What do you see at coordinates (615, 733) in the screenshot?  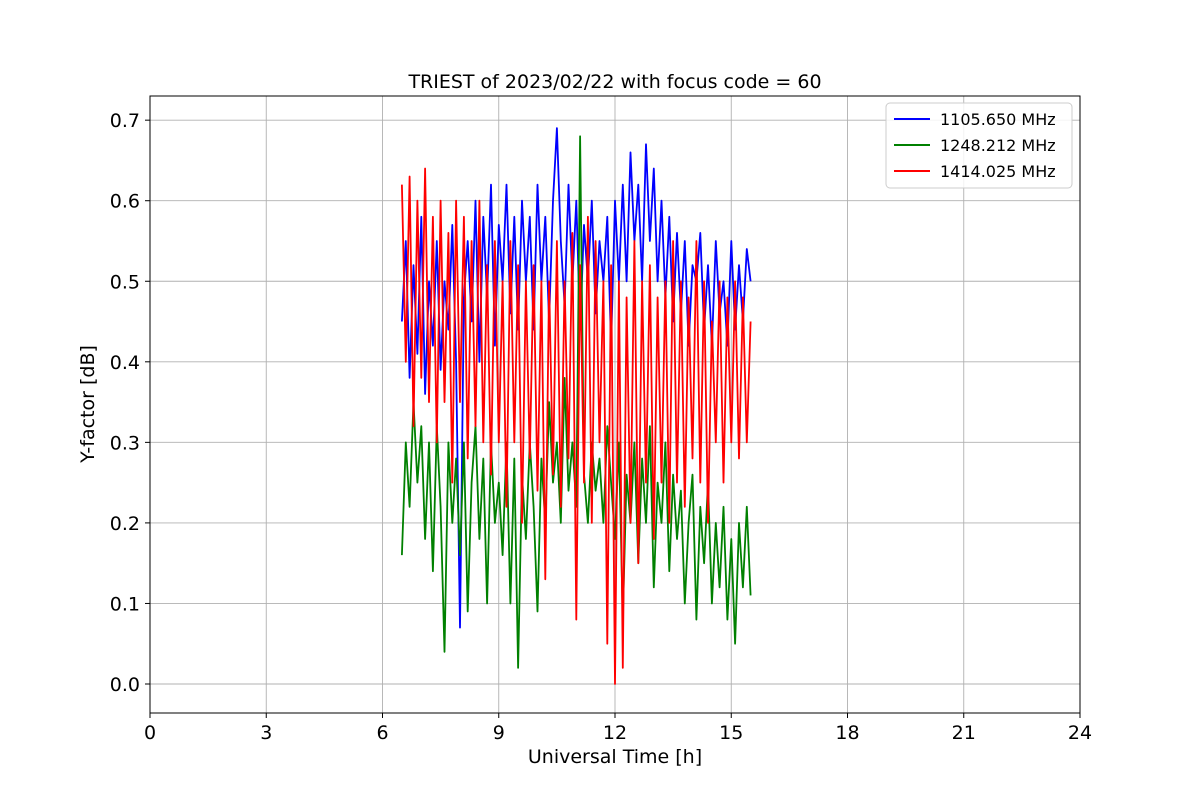 I see `x-tick-label: 12` at bounding box center [615, 733].